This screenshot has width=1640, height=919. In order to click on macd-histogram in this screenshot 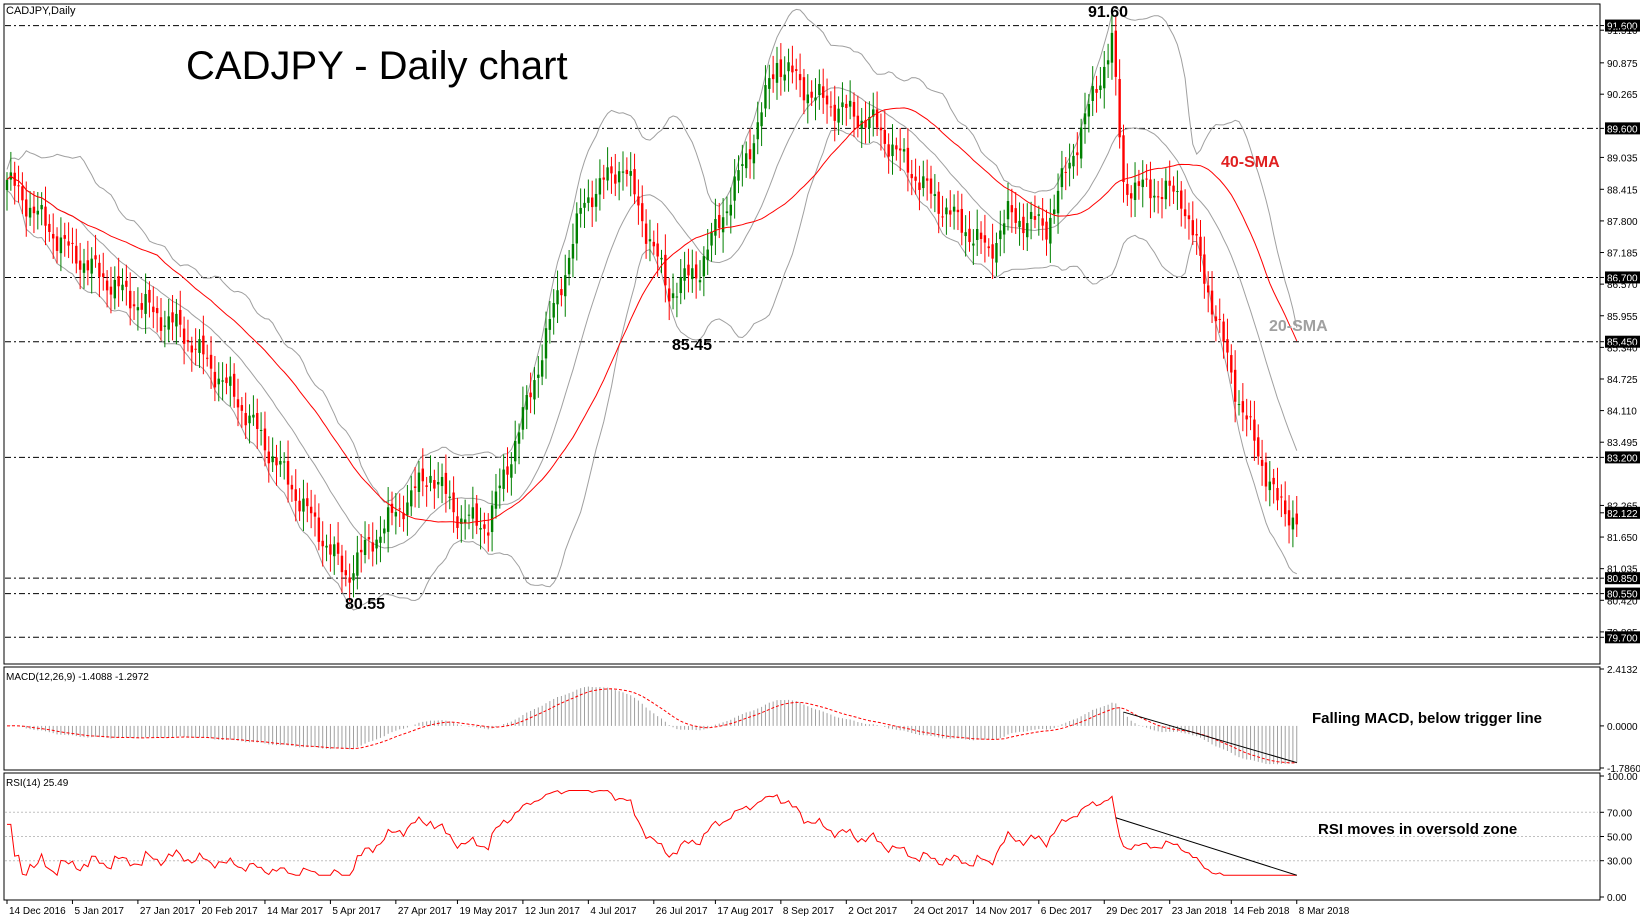, I will do `click(652, 725)`.